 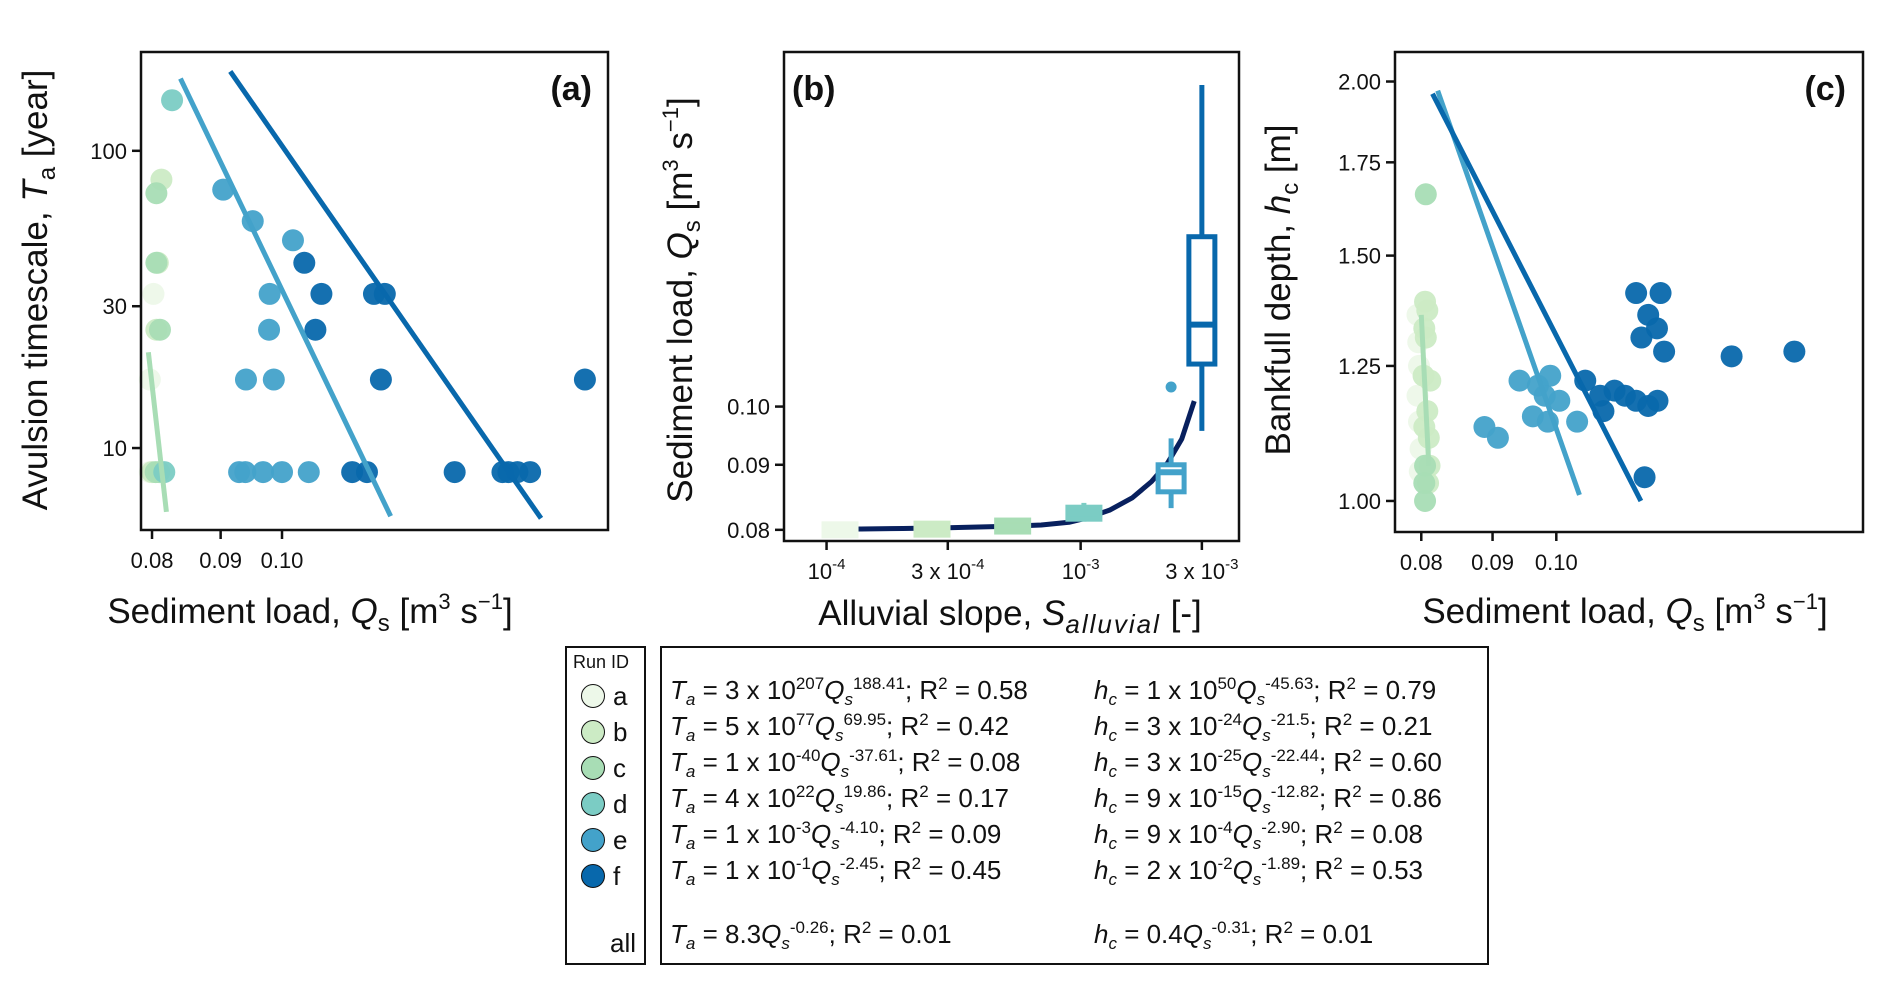 I want to click on legend-item-a: a, so click(x=604, y=696).